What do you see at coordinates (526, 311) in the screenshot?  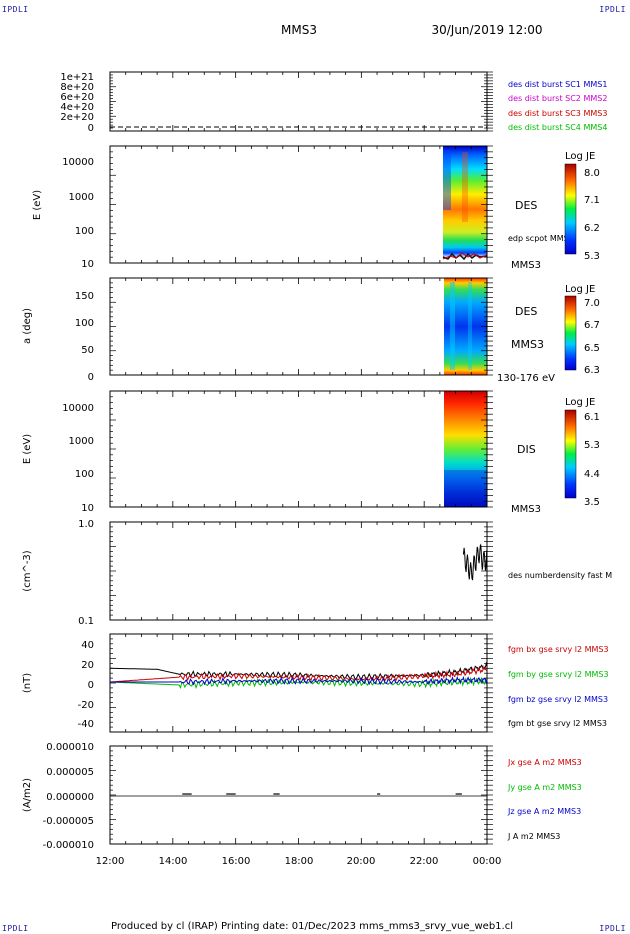 I see `panel-3-instrument-label: DES` at bounding box center [526, 311].